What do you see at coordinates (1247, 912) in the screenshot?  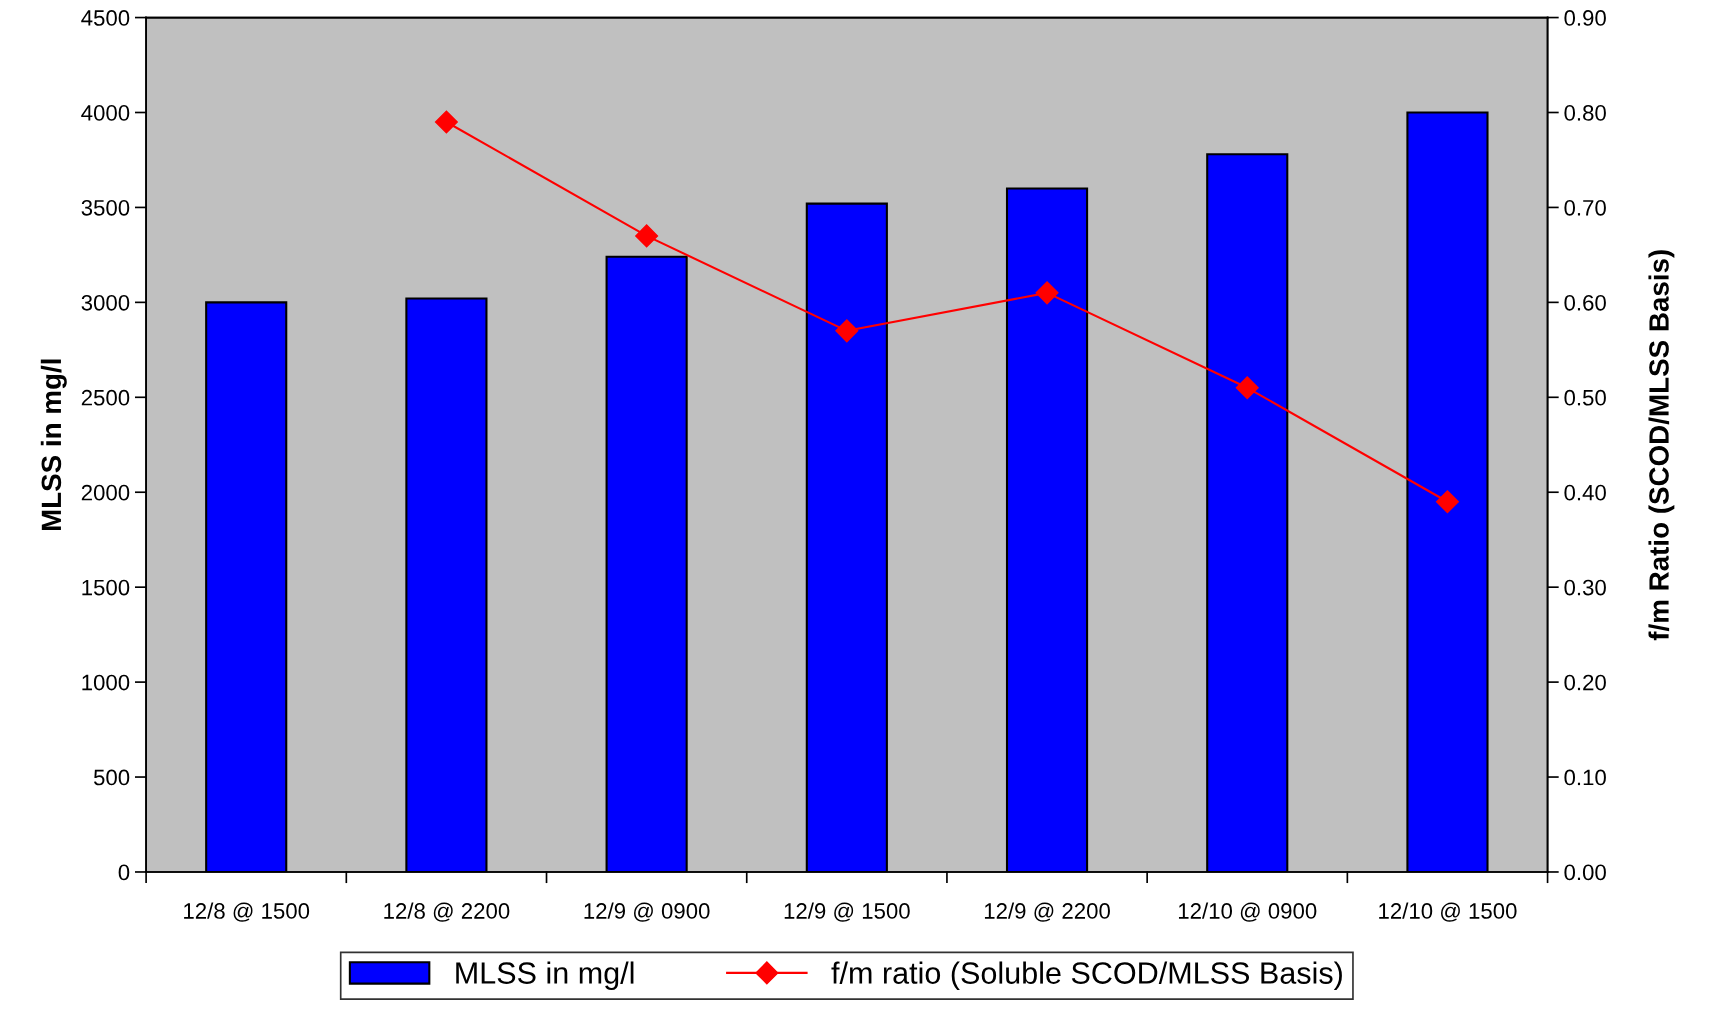 I see `x-tick-label: 12/10 @ 0900` at bounding box center [1247, 912].